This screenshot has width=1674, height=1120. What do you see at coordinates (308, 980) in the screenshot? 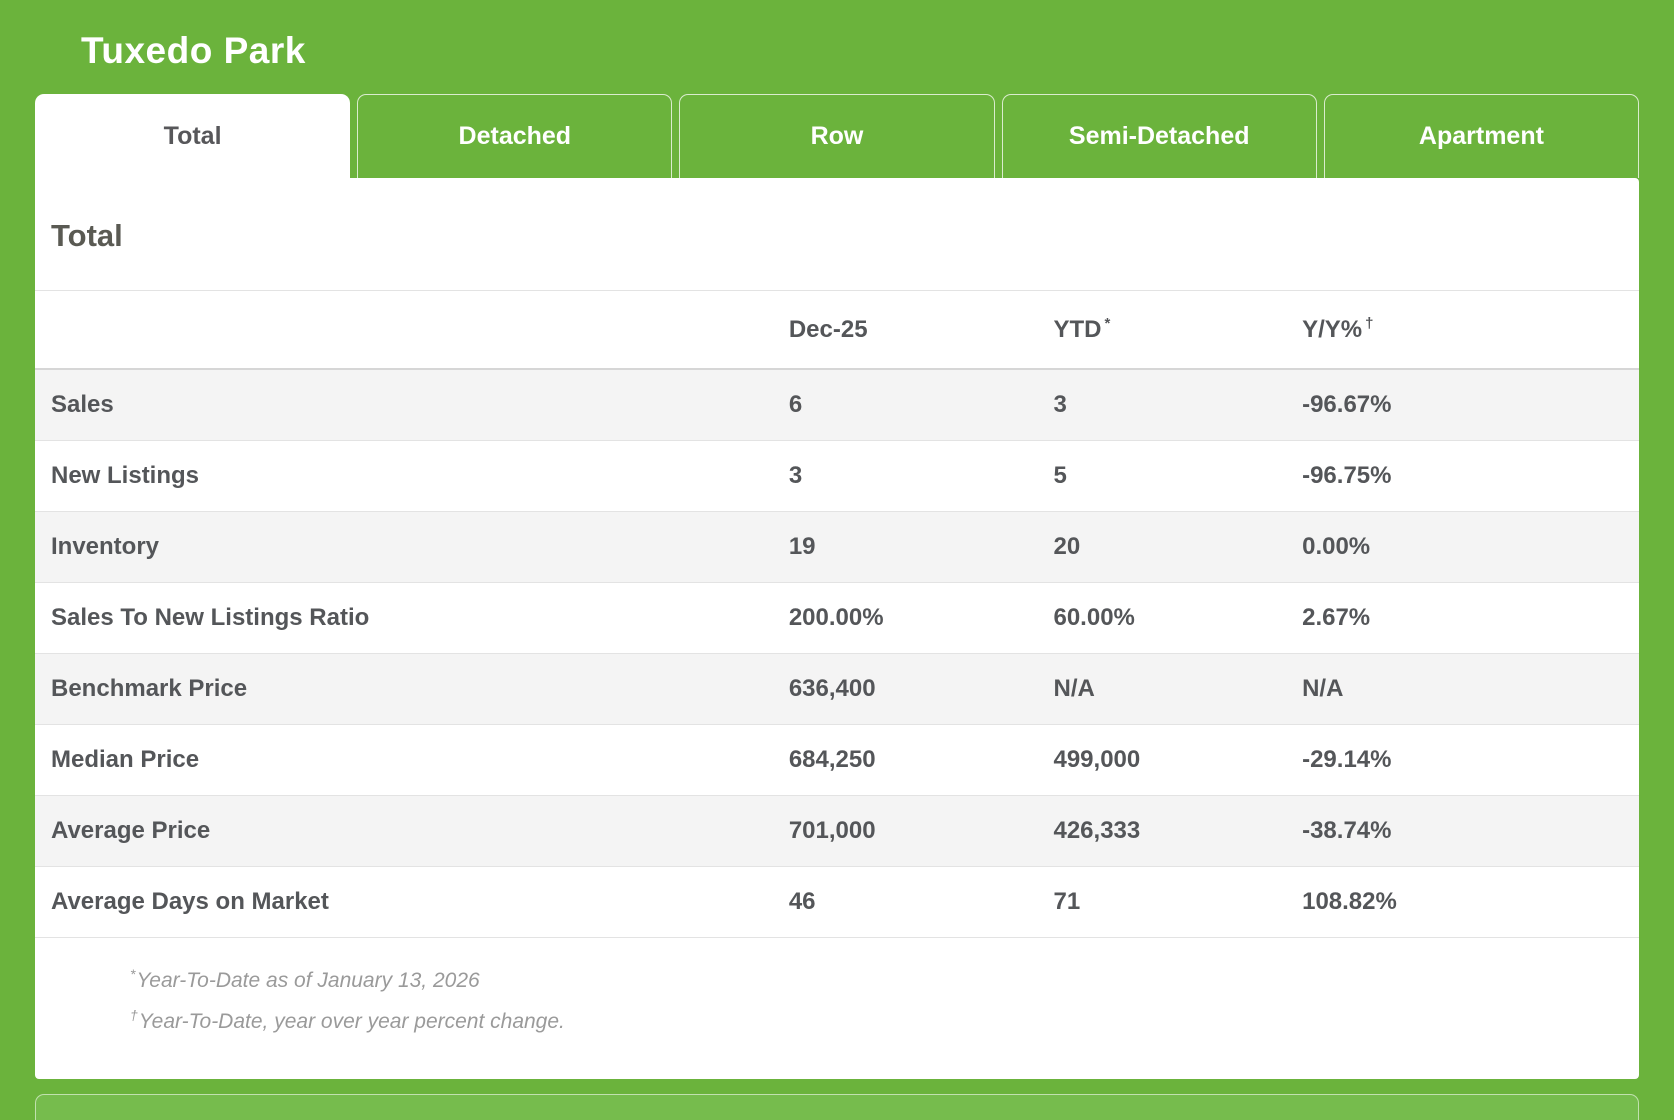
I see `footnote-ytd-text: Year-To-Date as of January 13, 2026` at bounding box center [308, 980].